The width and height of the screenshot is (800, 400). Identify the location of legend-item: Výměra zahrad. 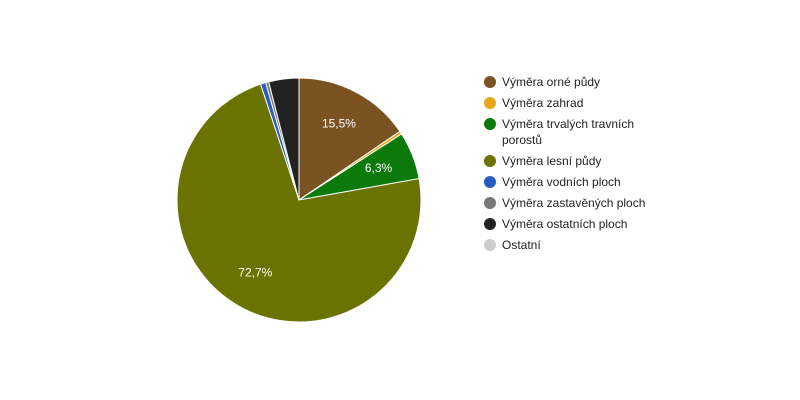
(579, 103).